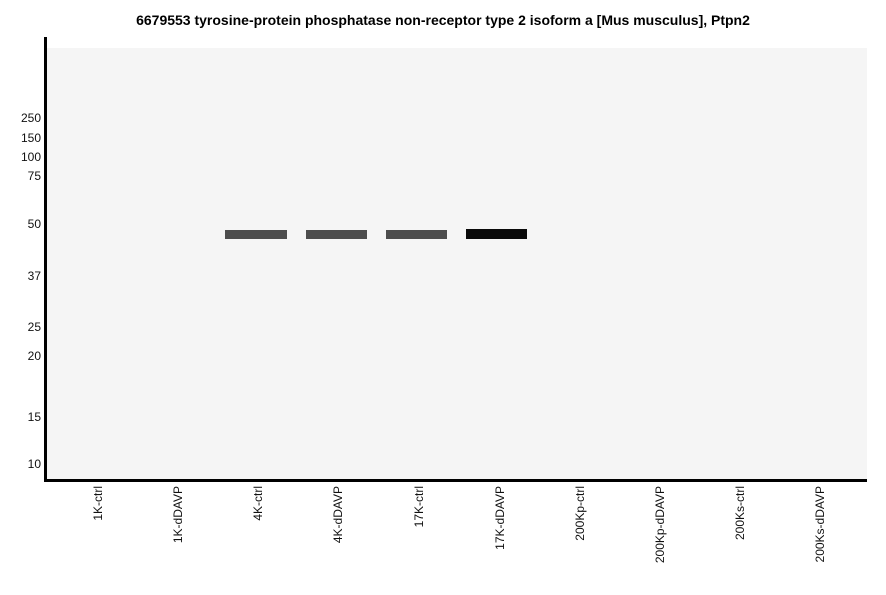  Describe the element at coordinates (30, 138) in the screenshot. I see `mw-marker-label: 150` at that location.